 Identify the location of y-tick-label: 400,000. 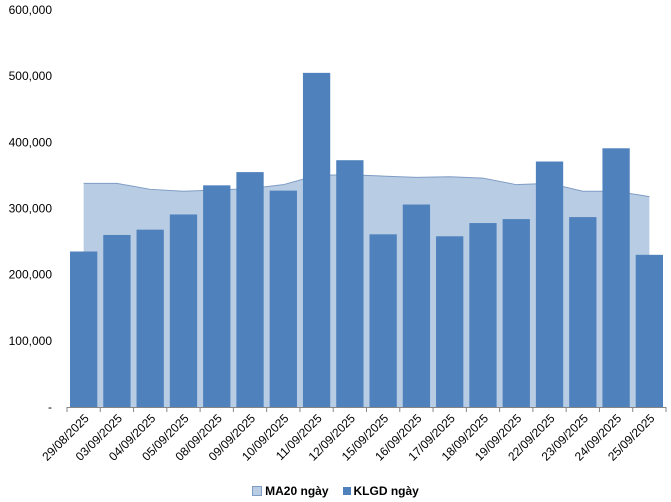
(31, 142).